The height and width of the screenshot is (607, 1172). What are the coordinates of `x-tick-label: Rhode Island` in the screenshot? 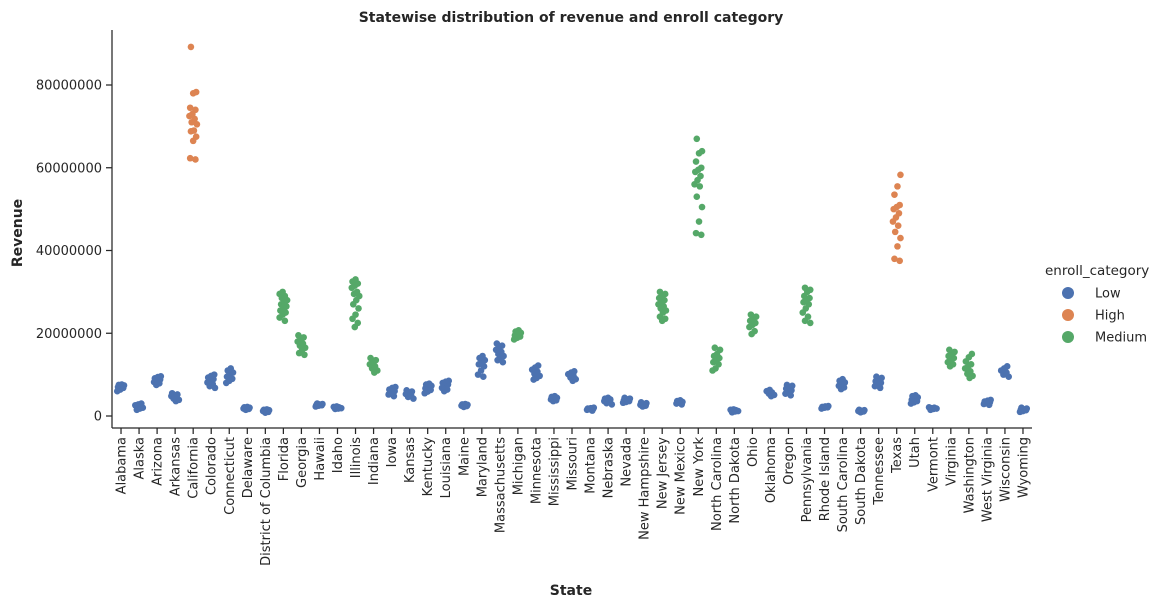 It's located at (825, 479).